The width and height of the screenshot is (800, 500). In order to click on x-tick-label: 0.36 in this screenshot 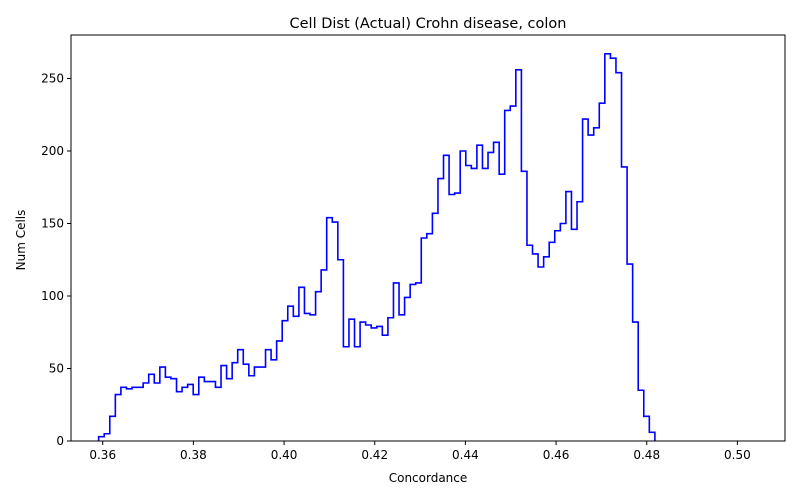, I will do `click(102, 455)`.